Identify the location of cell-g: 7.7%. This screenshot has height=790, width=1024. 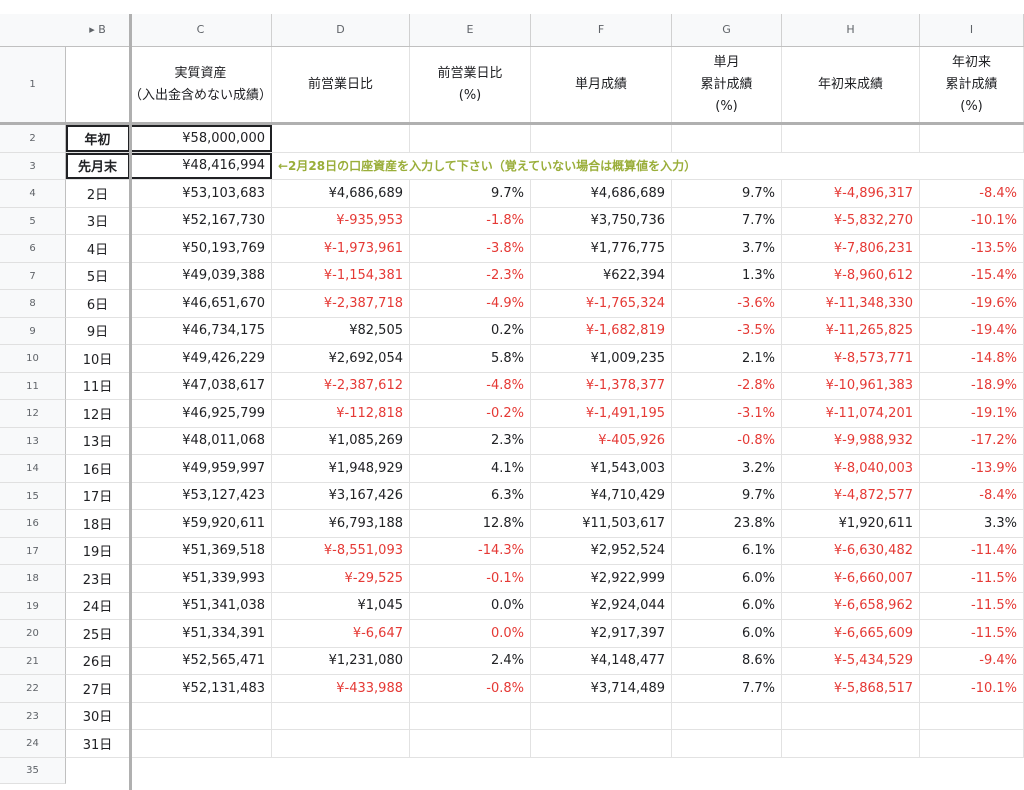
(727, 688).